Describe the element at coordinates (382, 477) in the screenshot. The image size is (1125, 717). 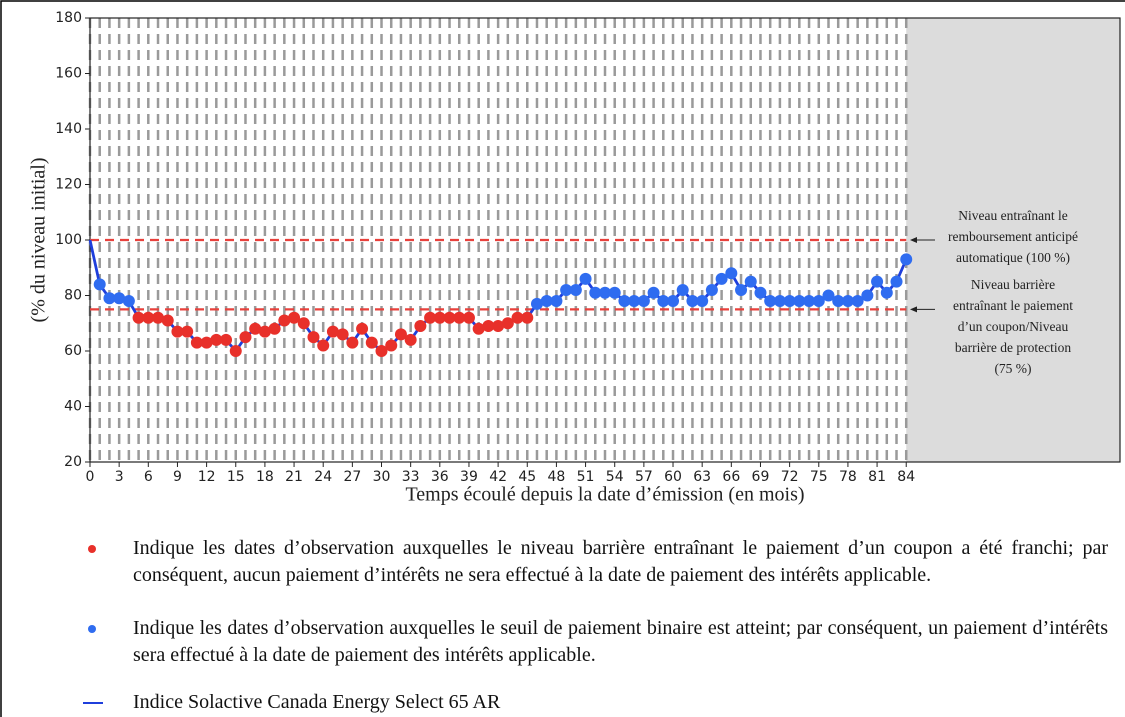
I see `x-tick-label: 30` at that location.